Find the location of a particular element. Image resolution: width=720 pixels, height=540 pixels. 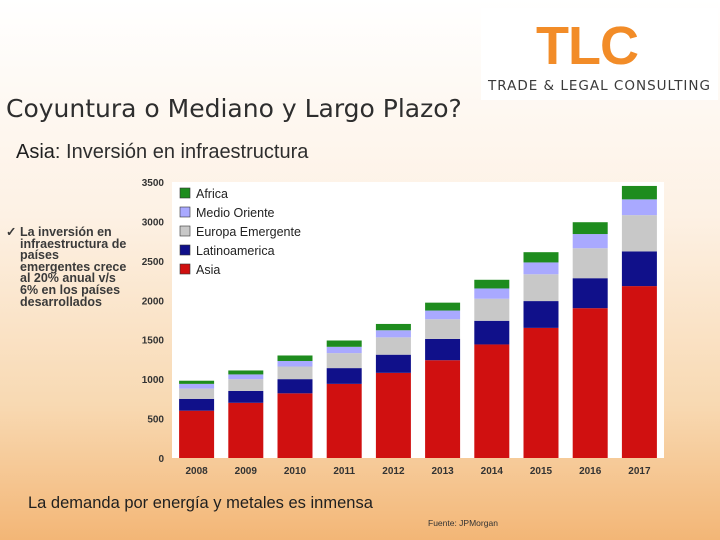

tlc-logo-mark: TLC is located at coordinates (587, 45).